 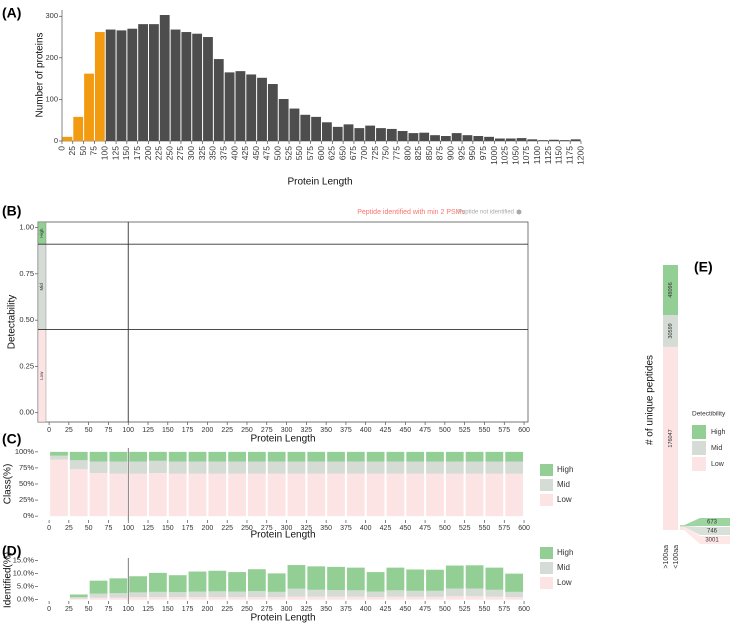 I want to click on x-tick-label: 100, so click(x=128, y=528).